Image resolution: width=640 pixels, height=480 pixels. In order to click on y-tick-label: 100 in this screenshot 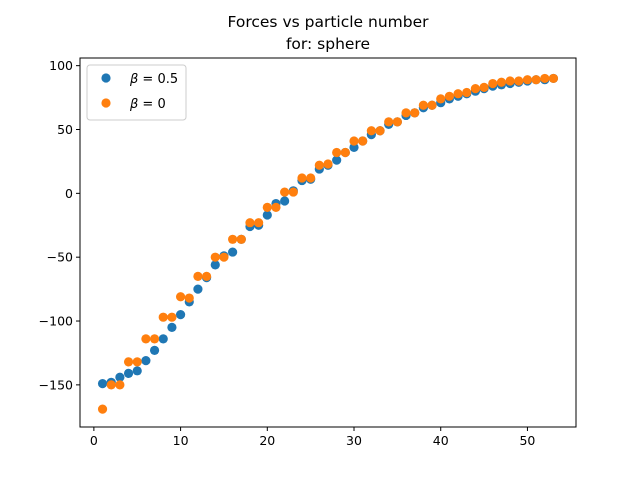, I will do `click(61, 65)`.